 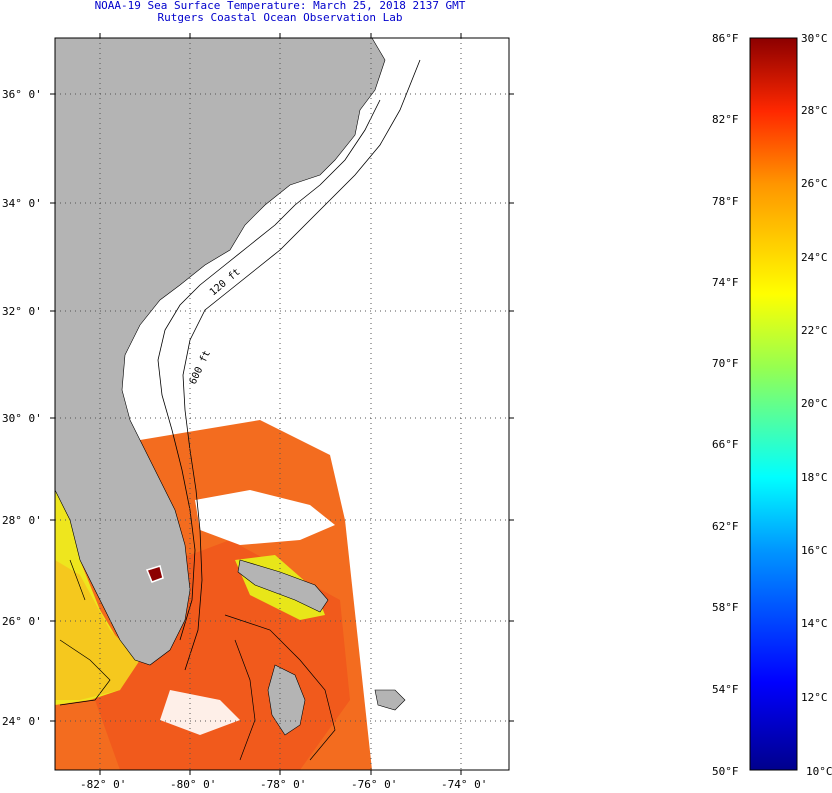 What do you see at coordinates (725, 526) in the screenshot?
I see `colorbar-f-label: 62°F` at bounding box center [725, 526].